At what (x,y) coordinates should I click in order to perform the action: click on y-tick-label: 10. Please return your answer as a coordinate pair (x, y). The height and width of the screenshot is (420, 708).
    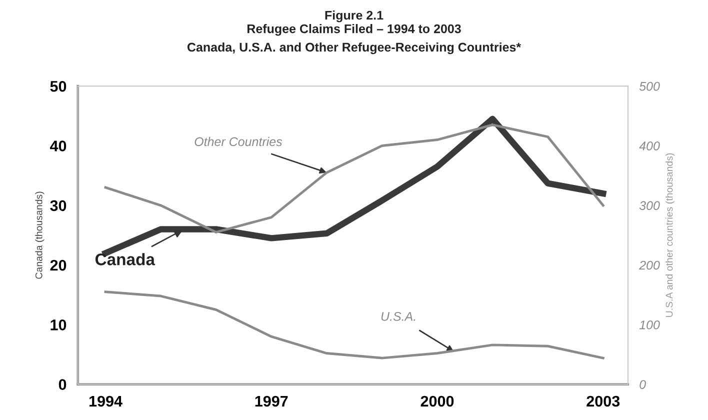
    Looking at the image, I should click on (58, 325).